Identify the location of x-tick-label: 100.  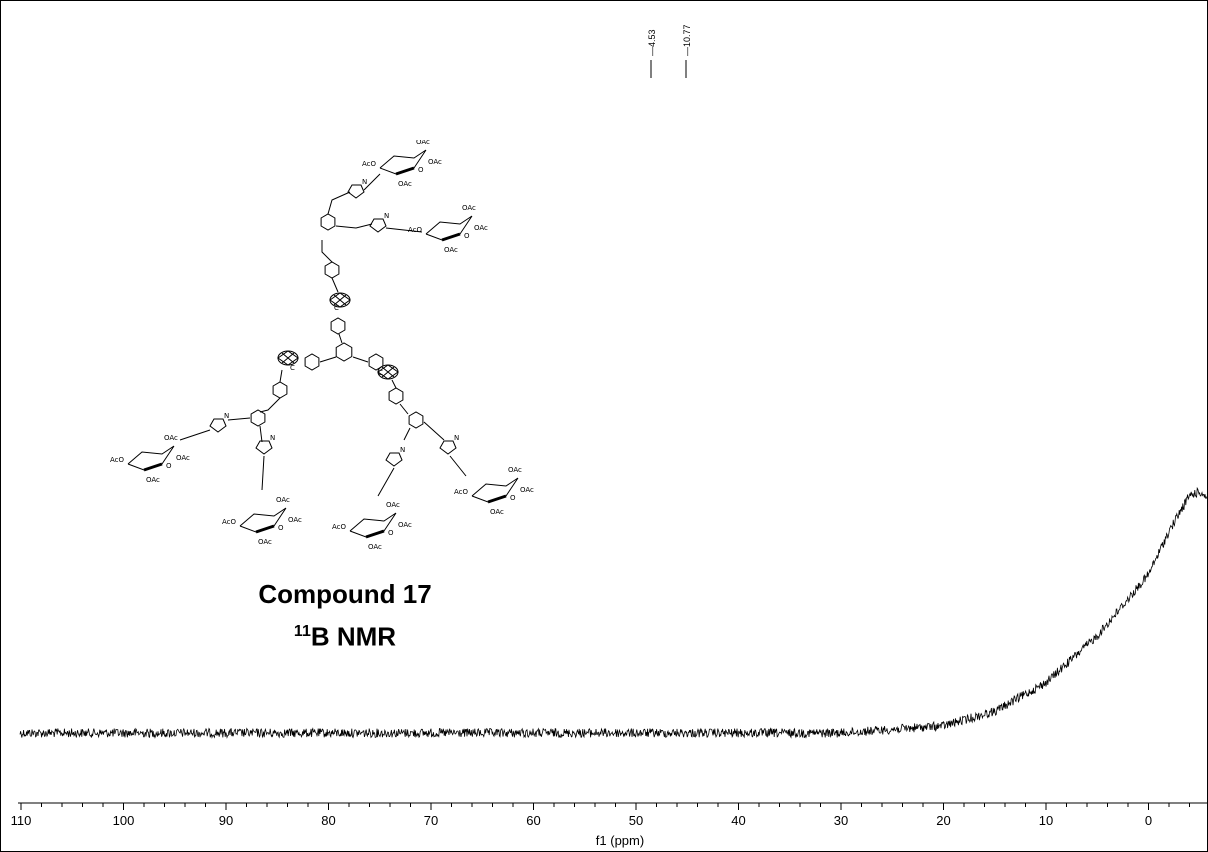
(124, 820).